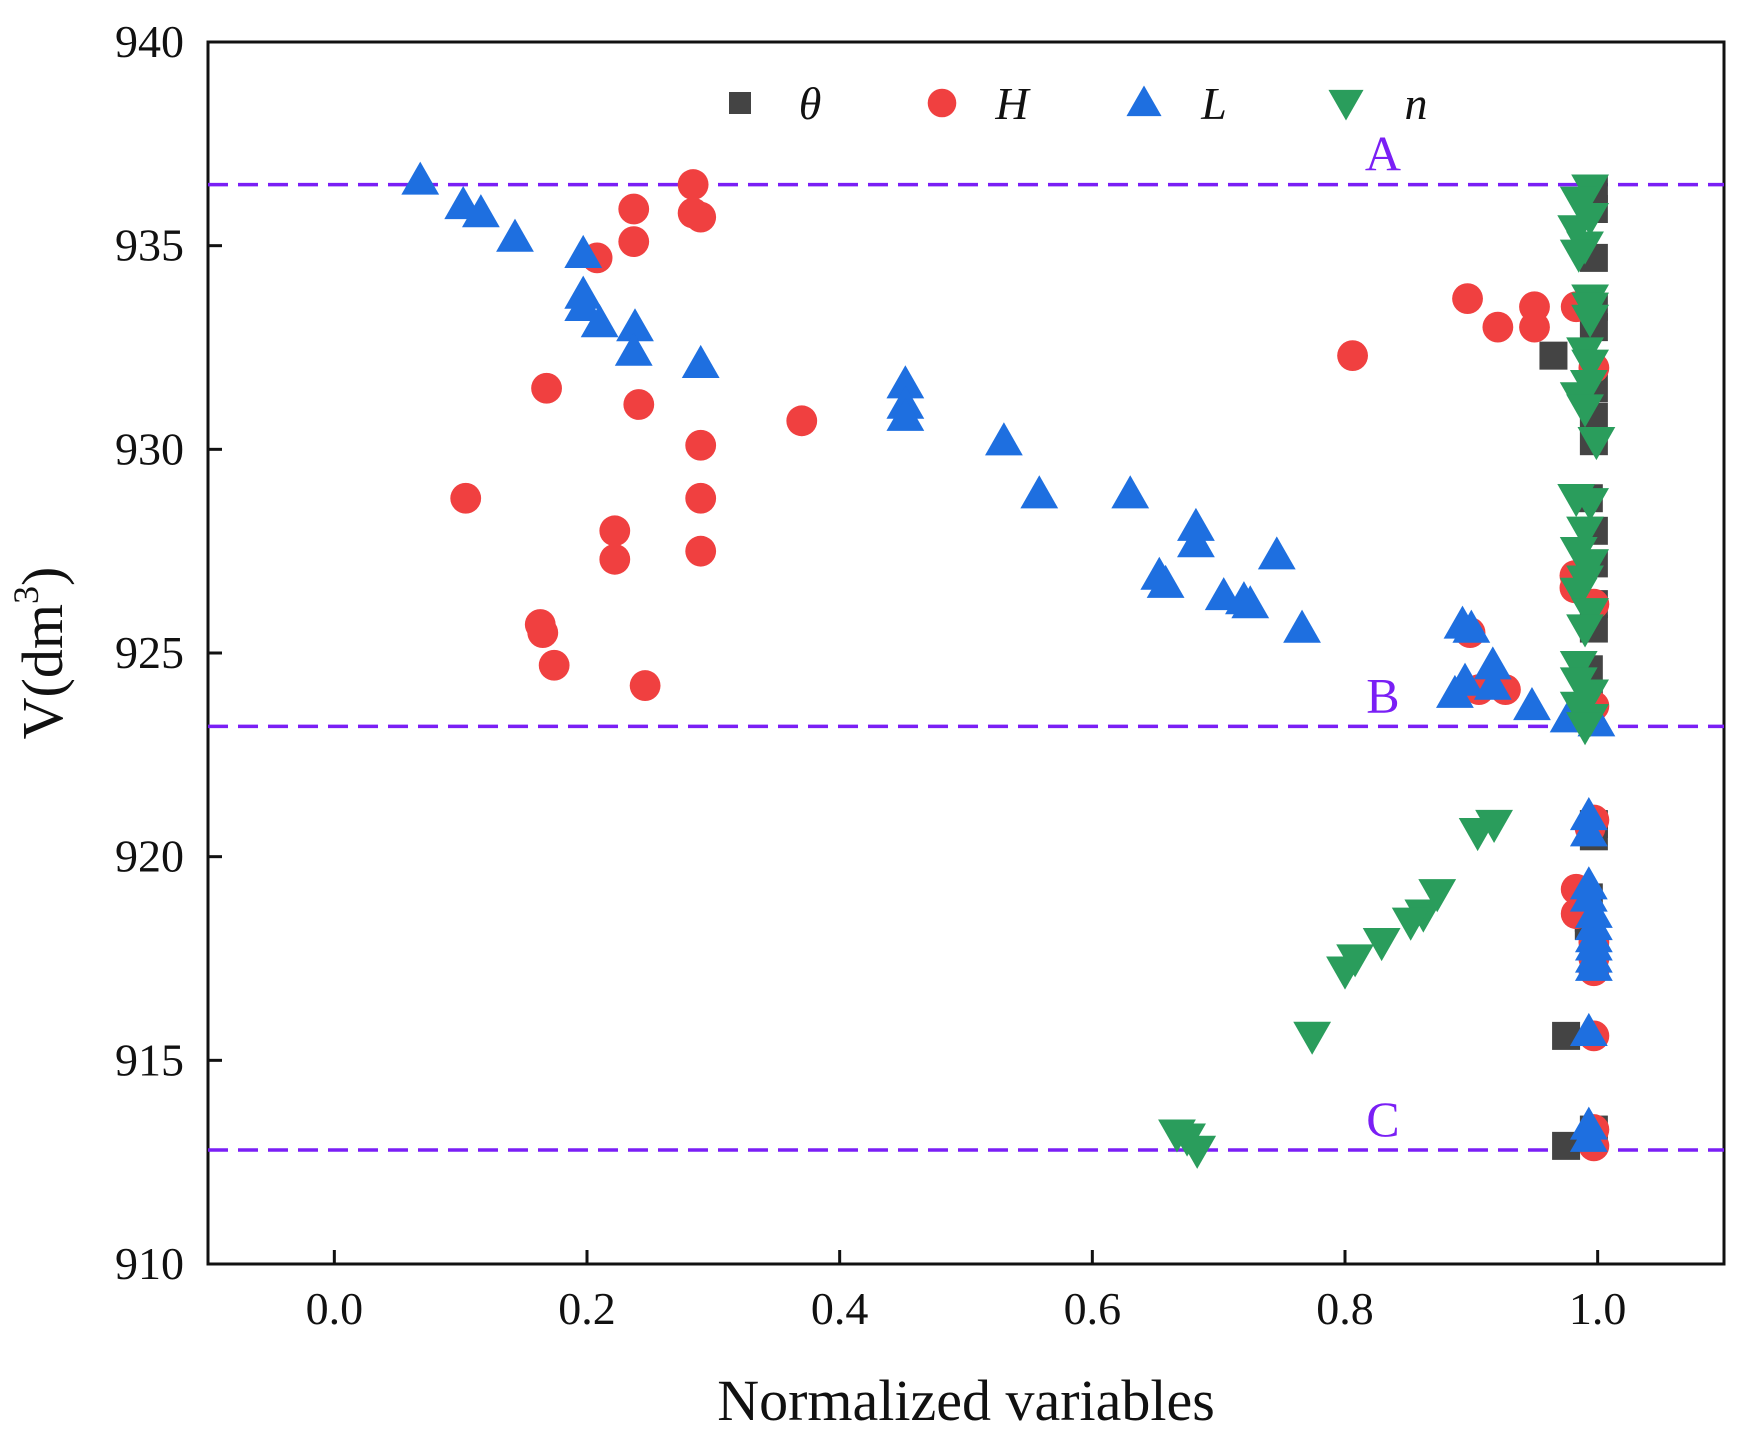 The height and width of the screenshot is (1444, 1746). Describe the element at coordinates (149, 448) in the screenshot. I see `y-tick-label: 930` at that location.